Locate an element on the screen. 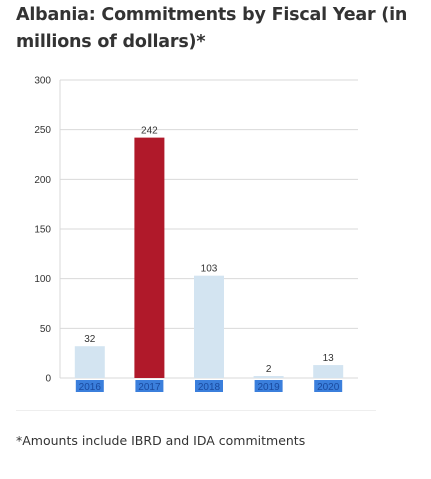 This screenshot has height=479, width=431. y-tick-label: 50 is located at coordinates (46, 329).